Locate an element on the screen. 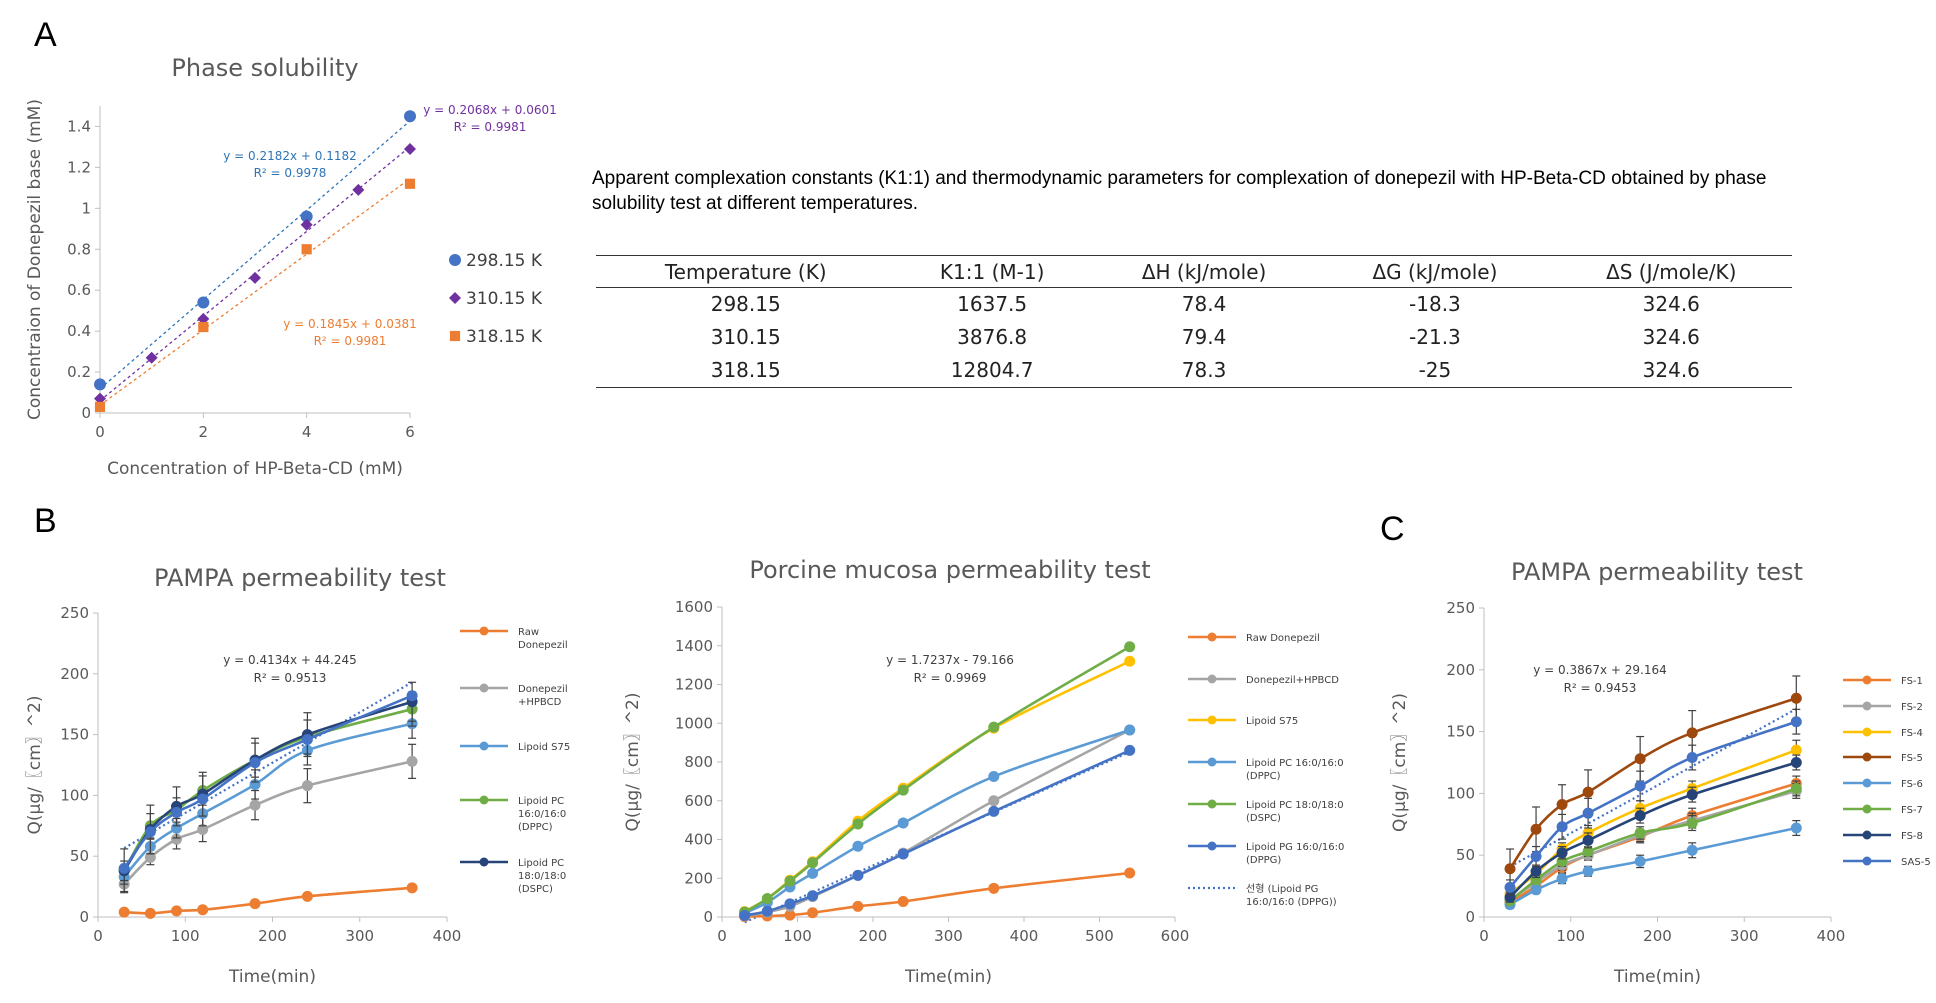 The width and height of the screenshot is (1936, 1003). x-tick-label: 300 is located at coordinates (1744, 936).